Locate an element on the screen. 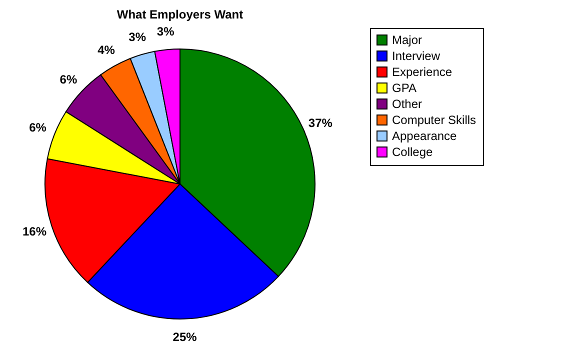 Image resolution: width=577 pixels, height=360 pixels. data-label: 4% is located at coordinates (107, 49).